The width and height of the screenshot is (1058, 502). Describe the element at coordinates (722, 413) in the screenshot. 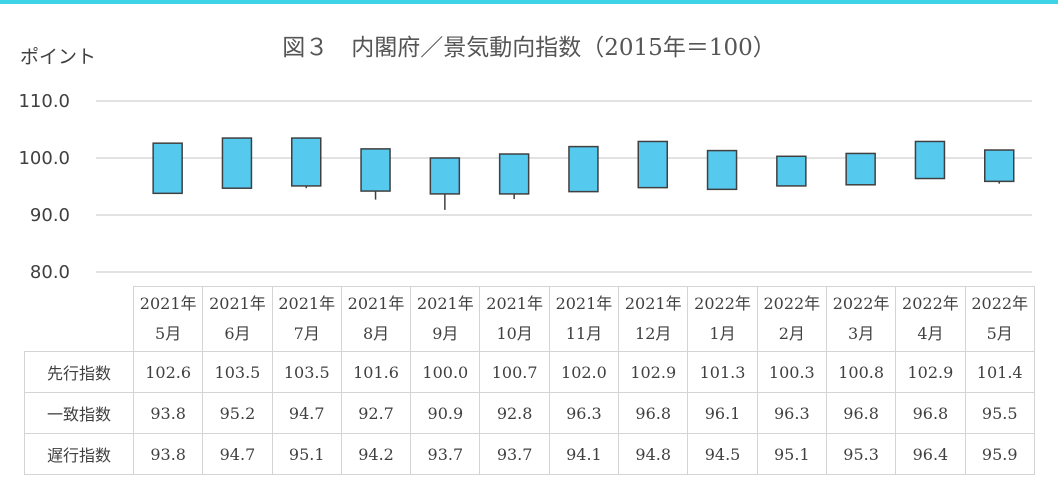

I see `data-value: 96.1` at that location.